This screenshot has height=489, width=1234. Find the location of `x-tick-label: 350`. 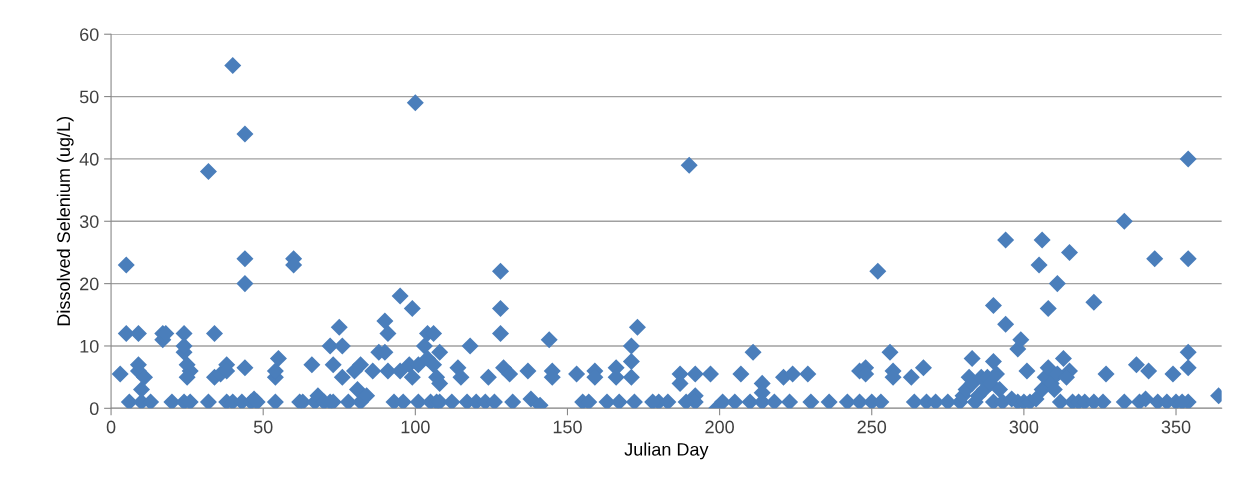

x-tick-label: 350 is located at coordinates (1176, 427).